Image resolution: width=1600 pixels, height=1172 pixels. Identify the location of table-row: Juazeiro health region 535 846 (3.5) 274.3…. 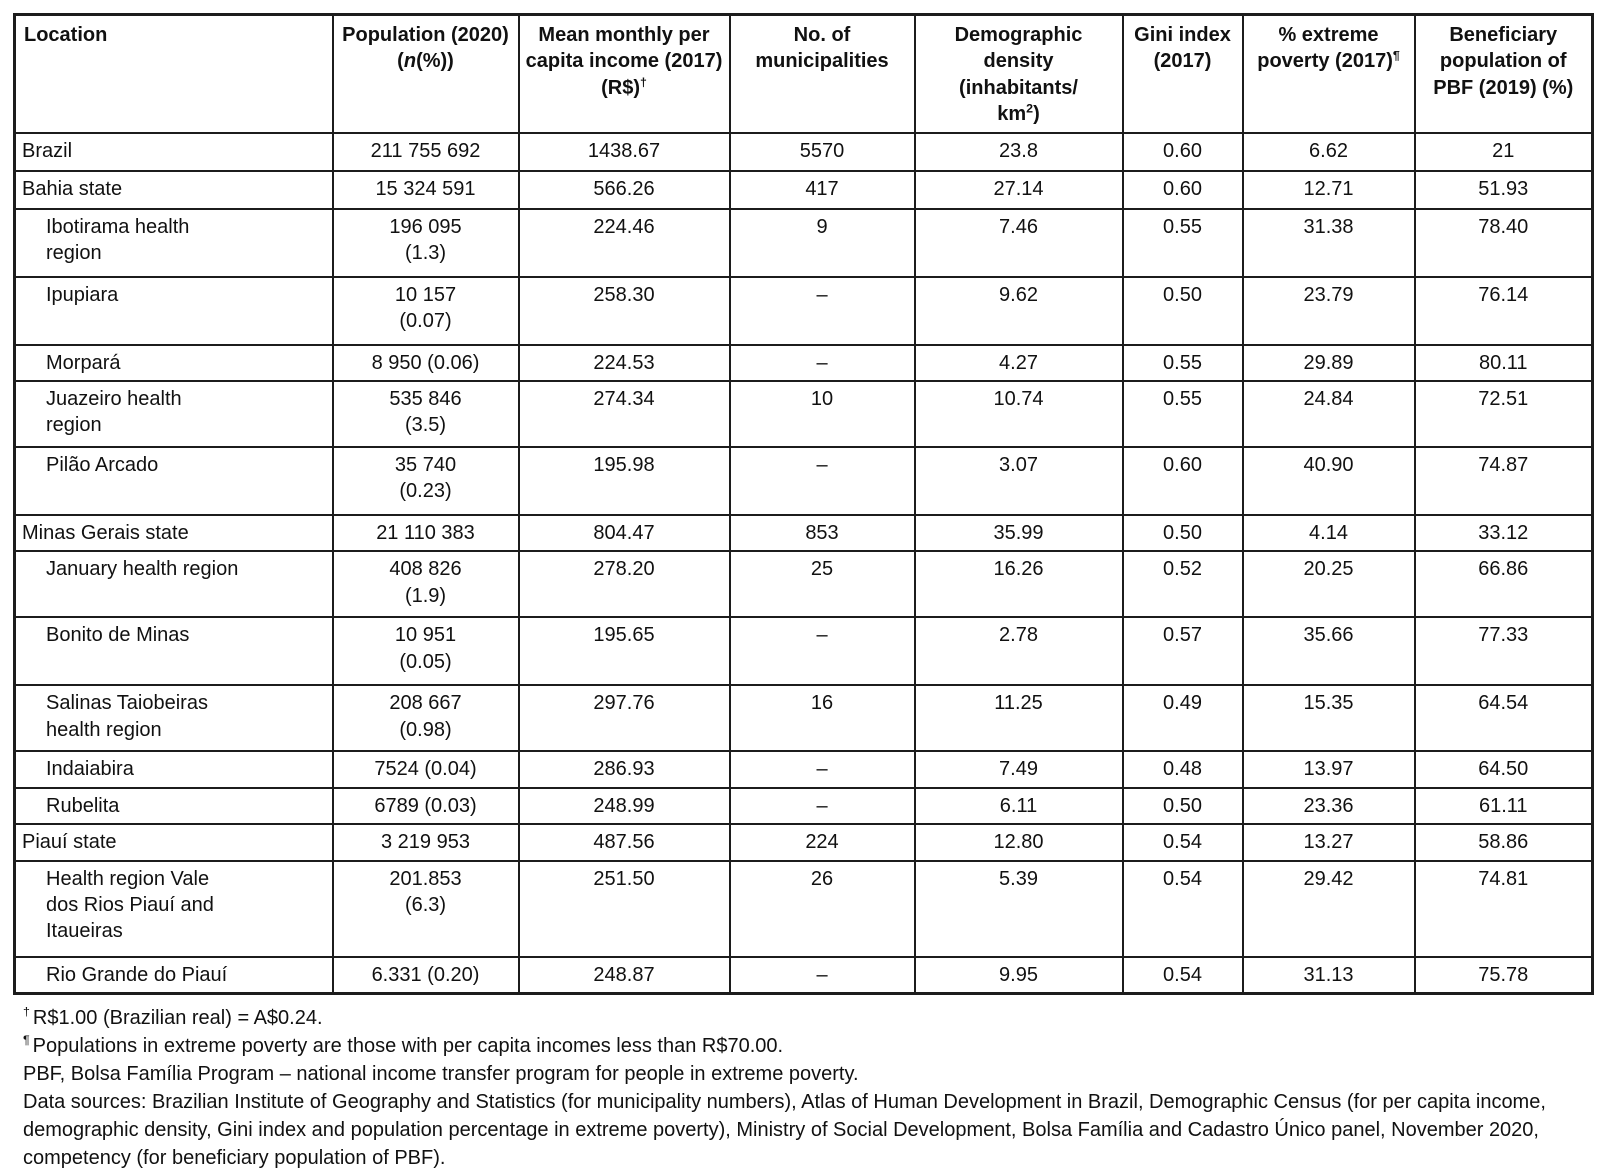
(803, 413).